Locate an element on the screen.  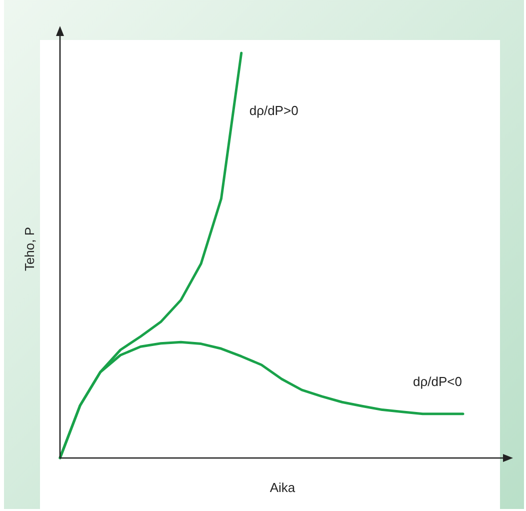
annotation: dρ/dP>0 is located at coordinates (273, 110).